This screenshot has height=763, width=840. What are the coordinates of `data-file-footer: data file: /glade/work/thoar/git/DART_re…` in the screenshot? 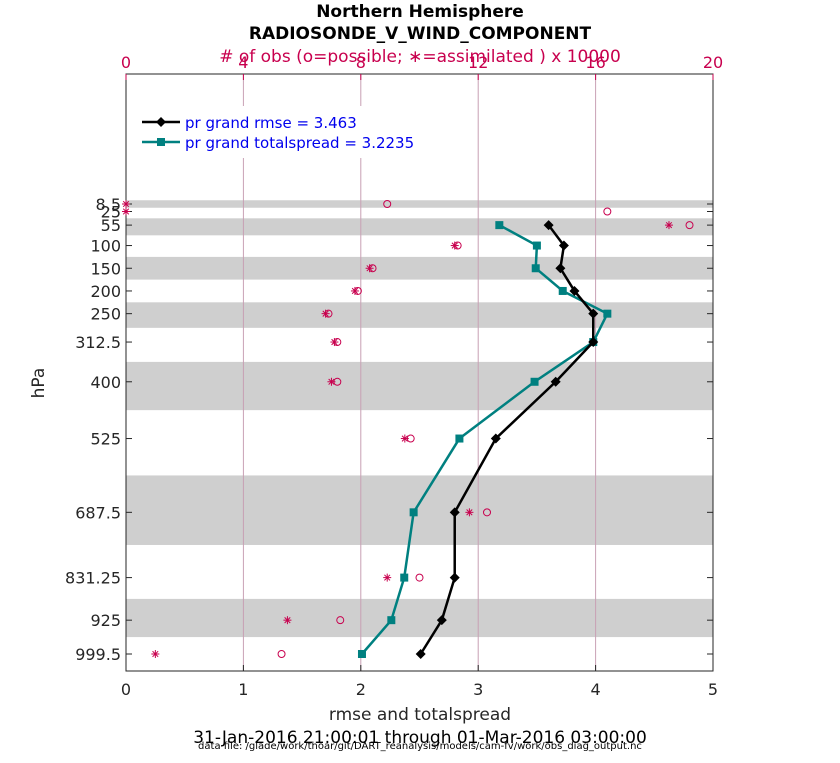 It's located at (420, 746).